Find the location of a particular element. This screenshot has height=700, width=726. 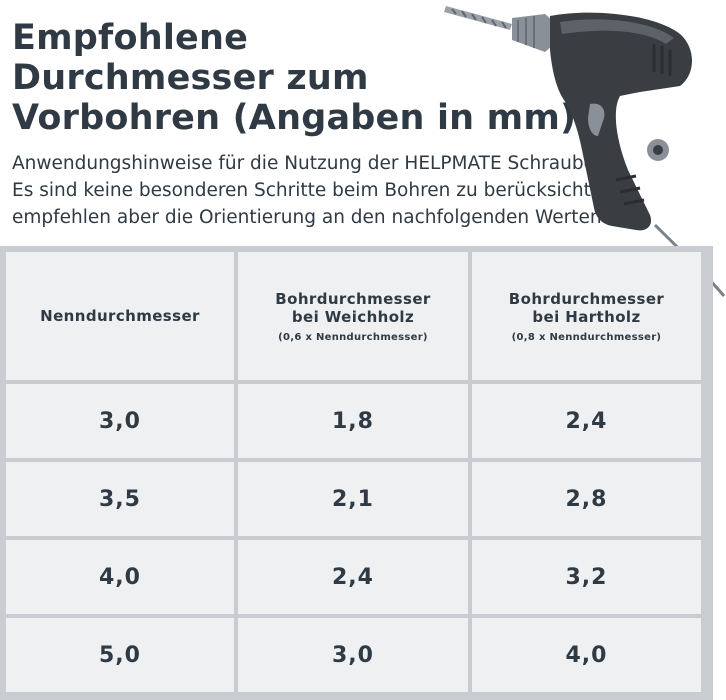

cell-value: 2,1 is located at coordinates (353, 499).